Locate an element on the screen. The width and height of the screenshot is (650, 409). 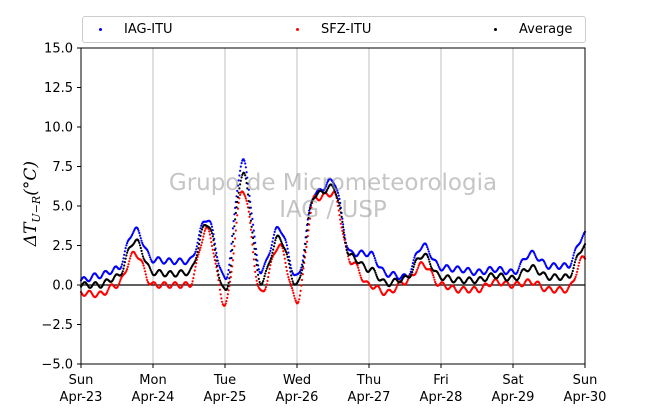
x-tick-label-date: Apr-27 is located at coordinates (369, 397).